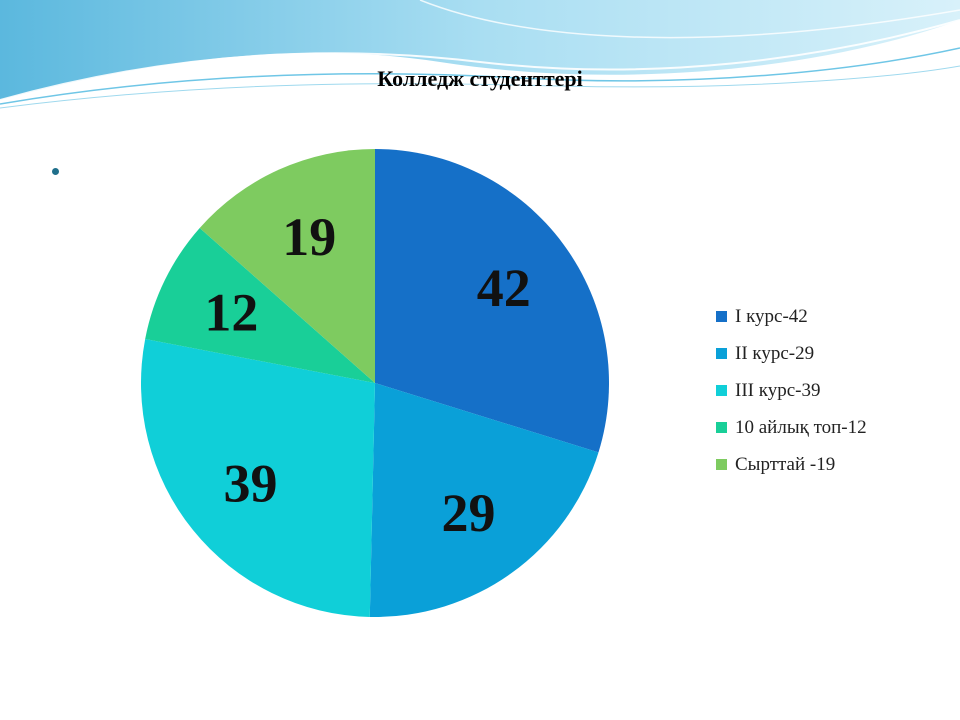  Describe the element at coordinates (775, 353) in the screenshot. I see `legend-label-2: ІІ курс-29` at that location.